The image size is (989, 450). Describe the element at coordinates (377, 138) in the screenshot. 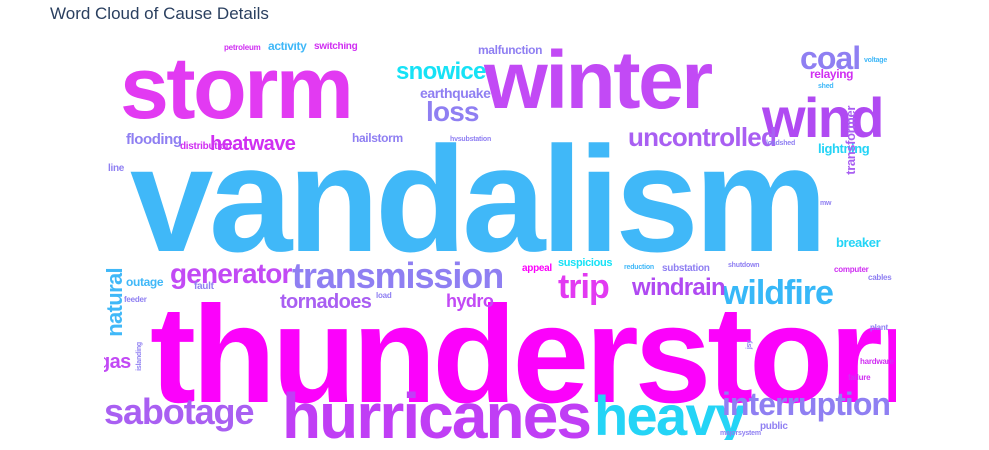

I see `word-hailstorm: hailstorm` at that location.